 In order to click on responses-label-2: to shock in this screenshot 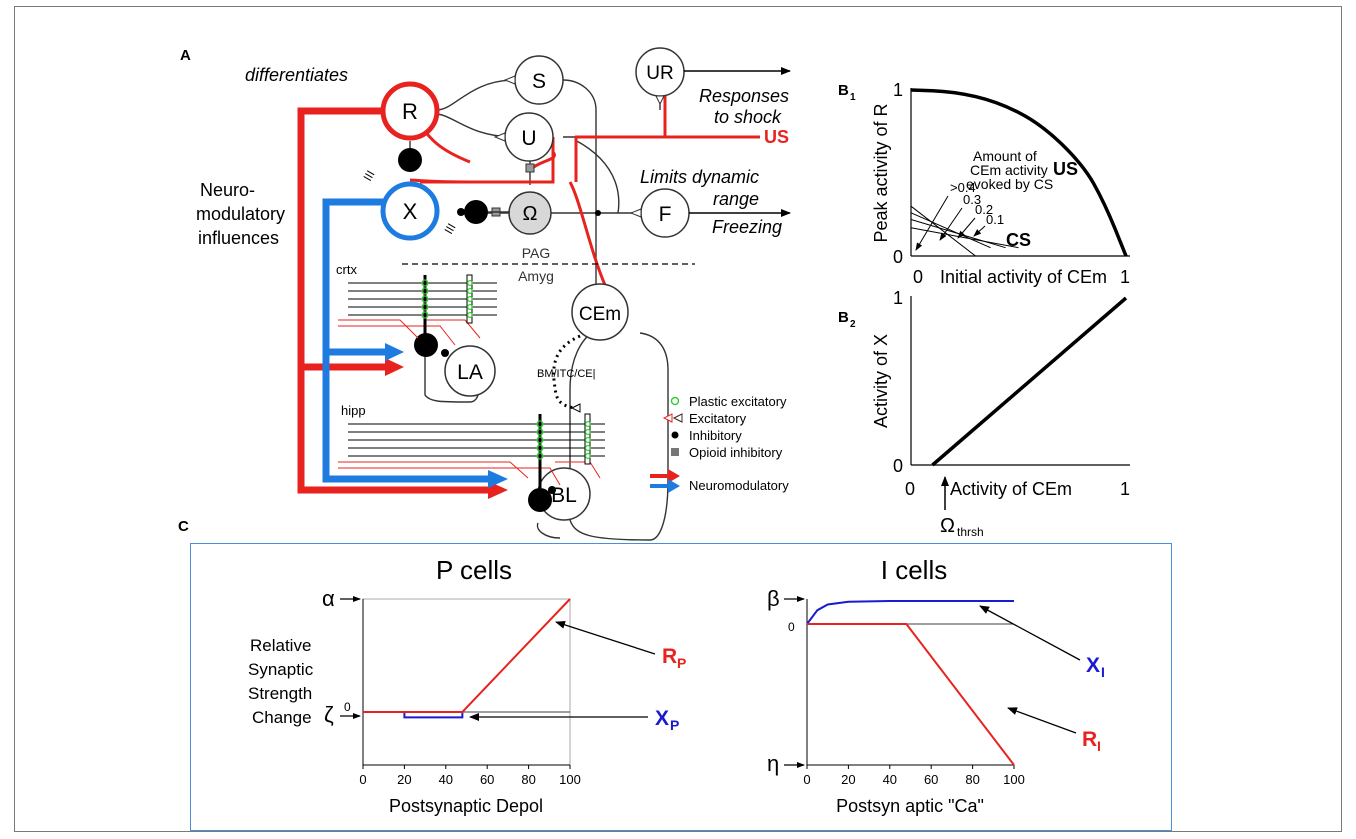, I will do `click(748, 117)`.